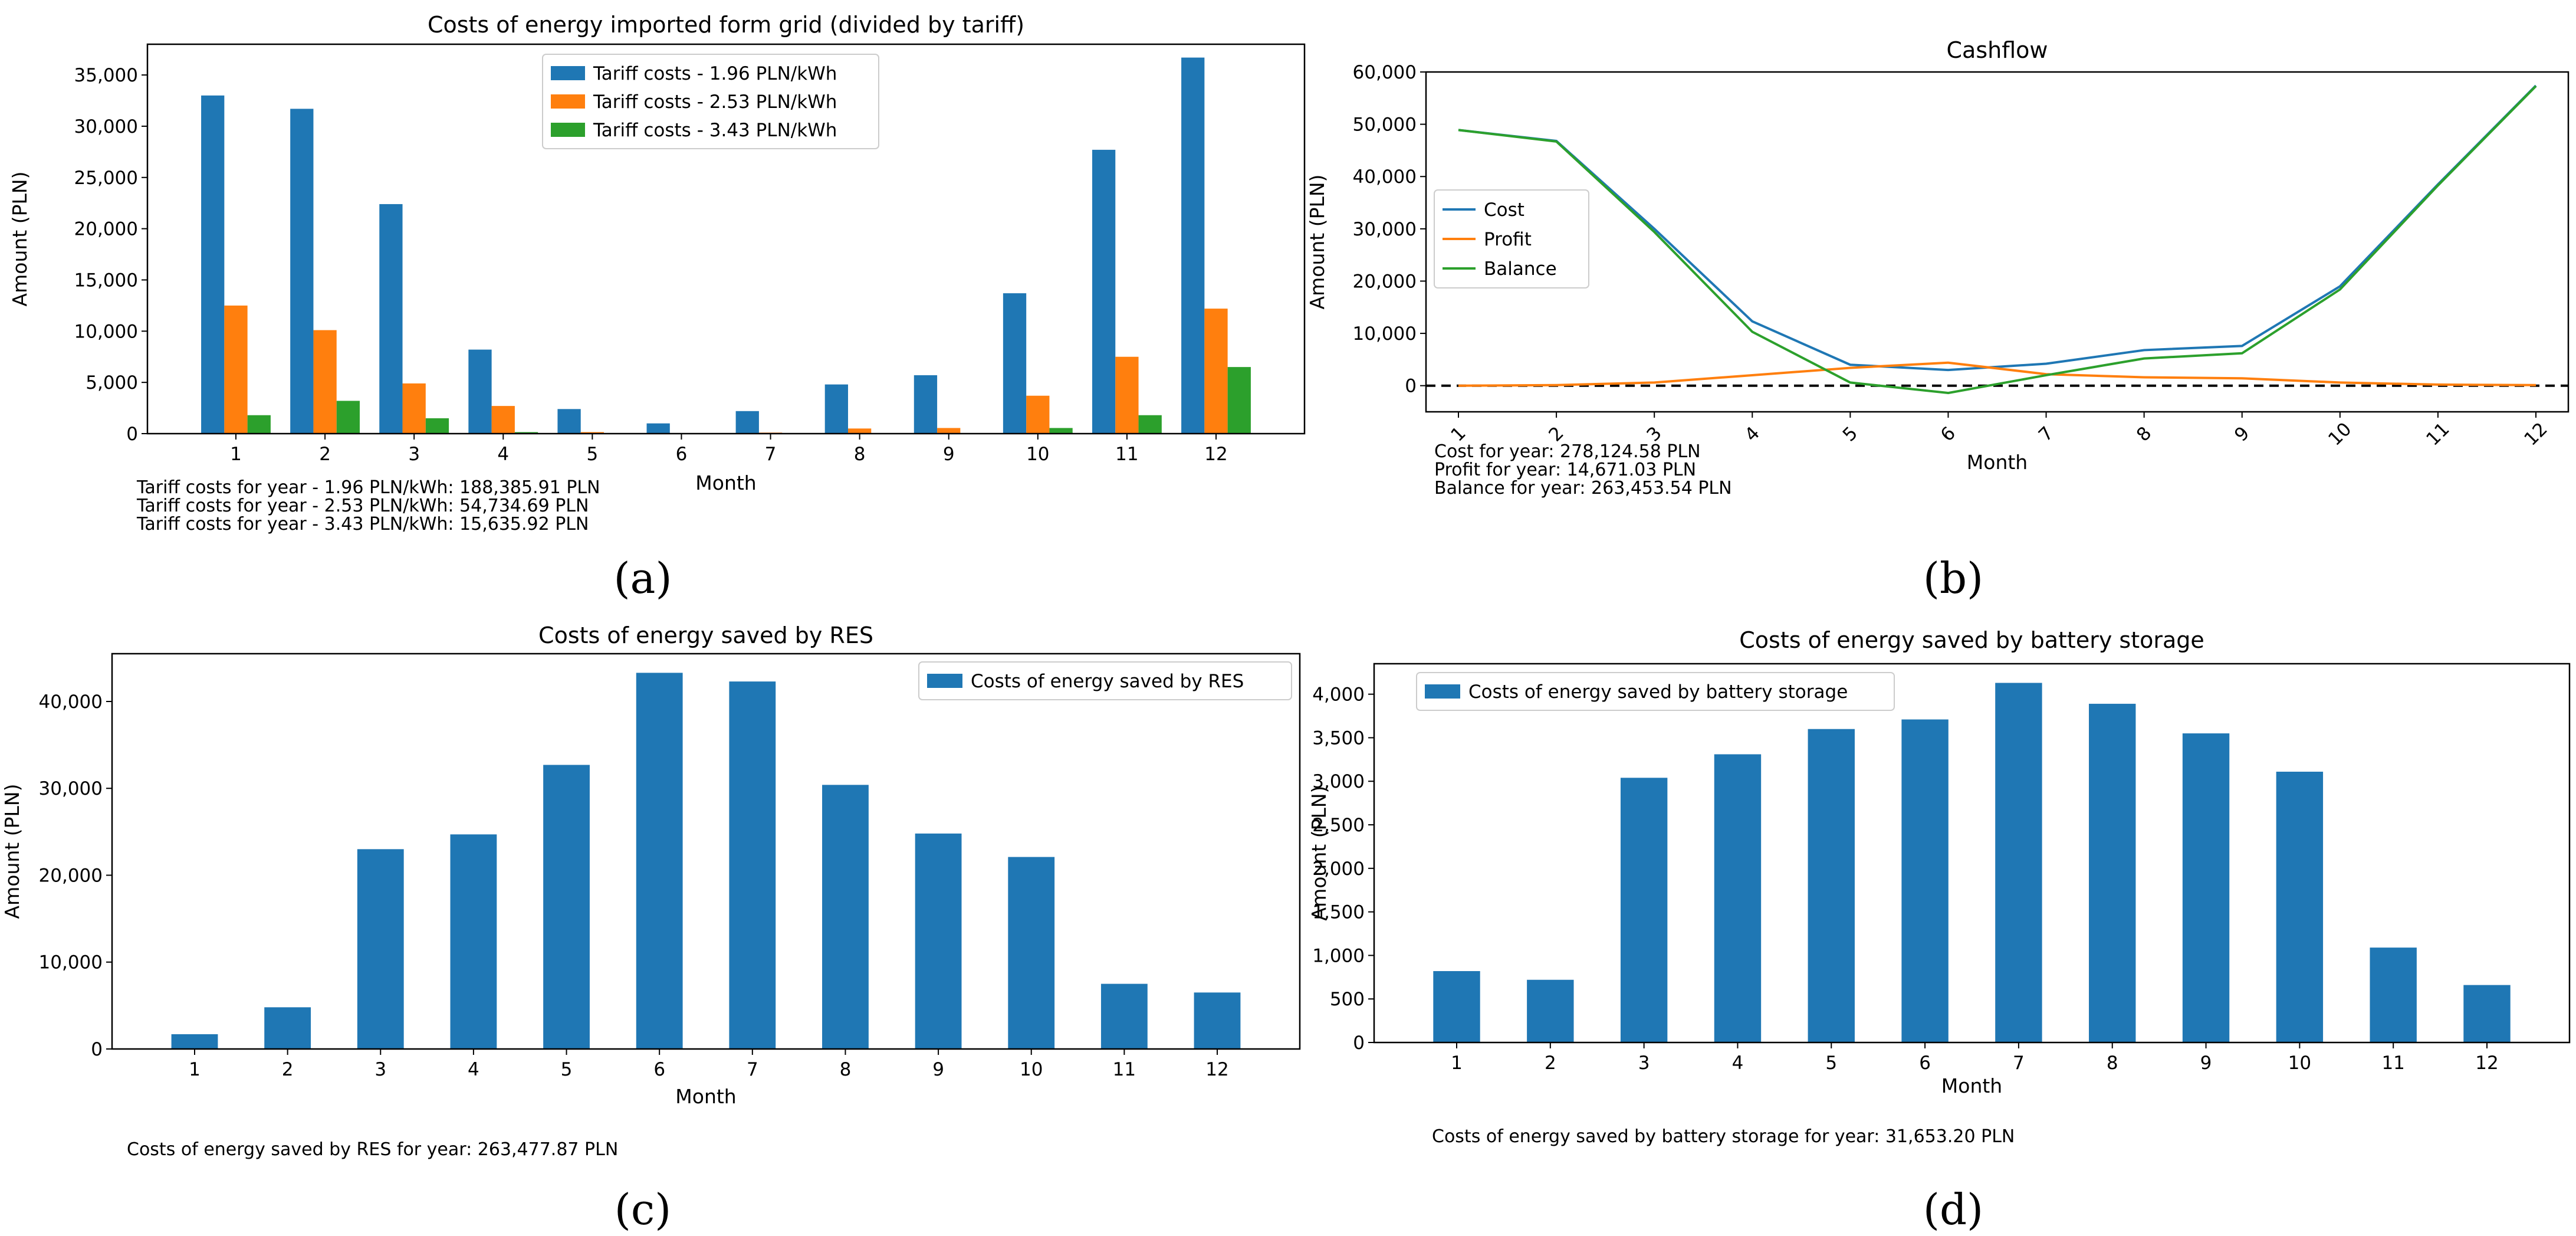 This screenshot has width=2576, height=1236. I want to click on y-tick-label: 1,000, so click(1338, 956).